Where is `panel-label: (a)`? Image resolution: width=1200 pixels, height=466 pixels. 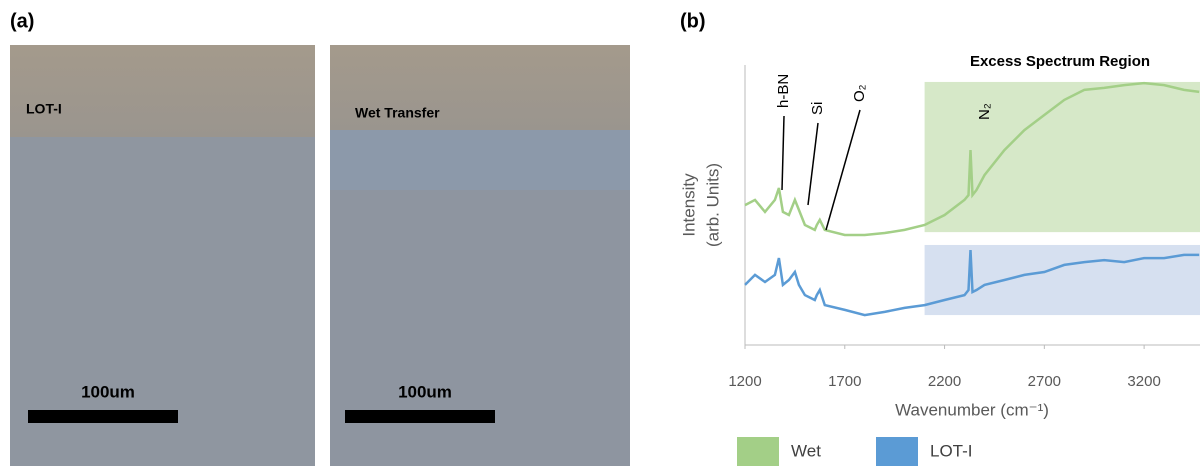
panel-label: (a) is located at coordinates (22, 21).